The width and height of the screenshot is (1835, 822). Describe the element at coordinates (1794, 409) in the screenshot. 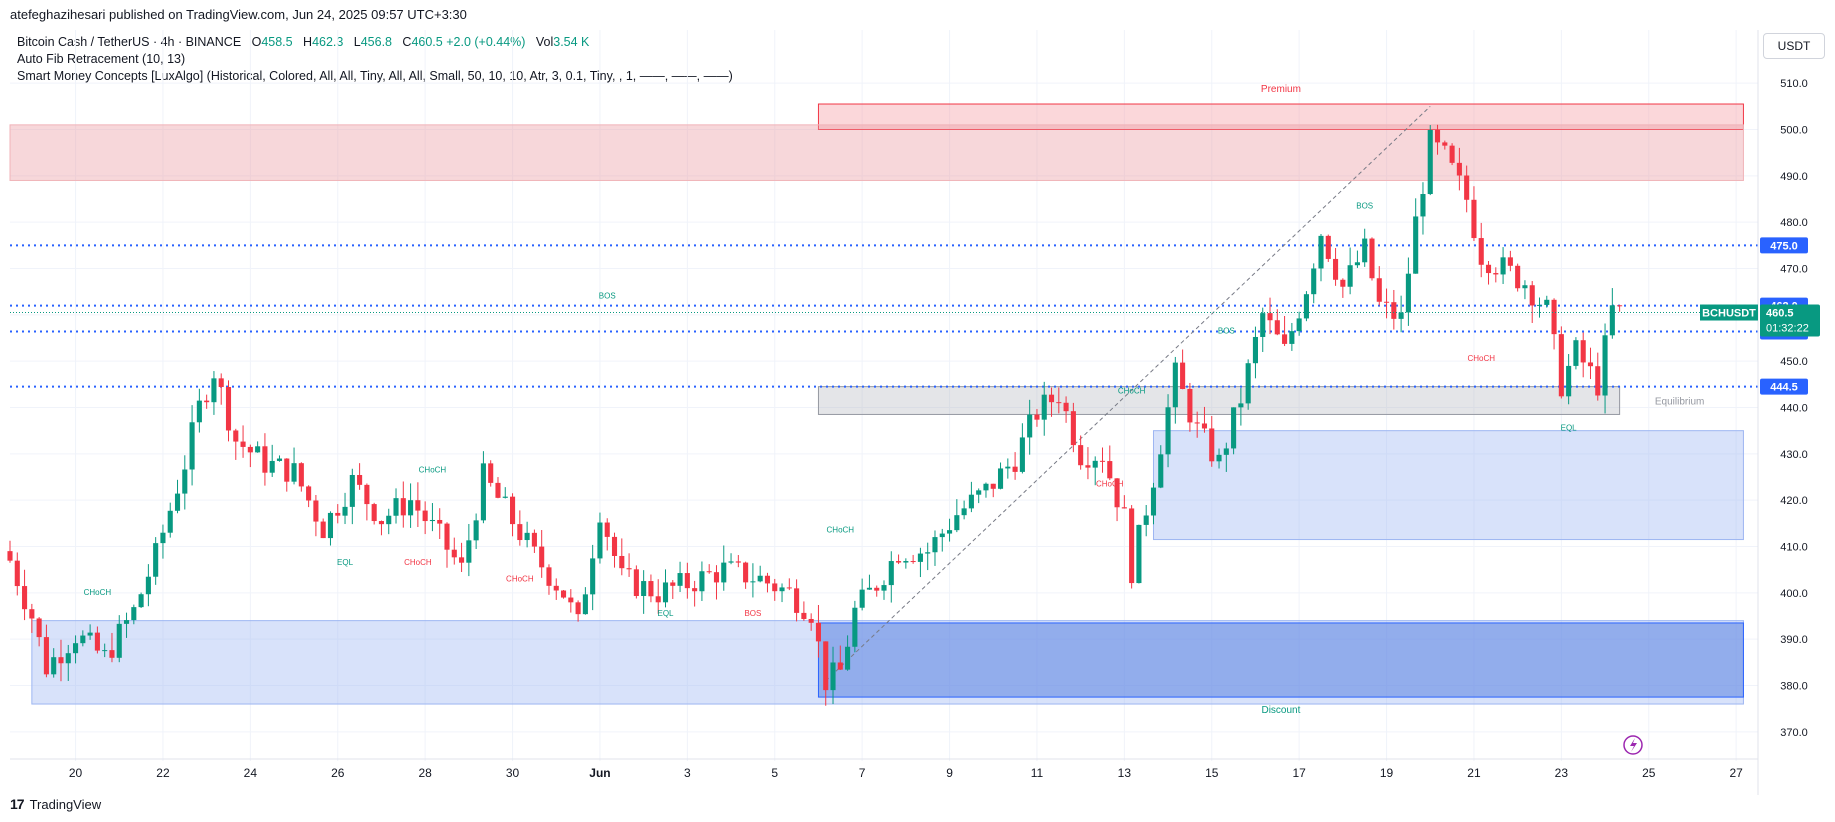

I see `y-tick-label: 440.0` at that location.